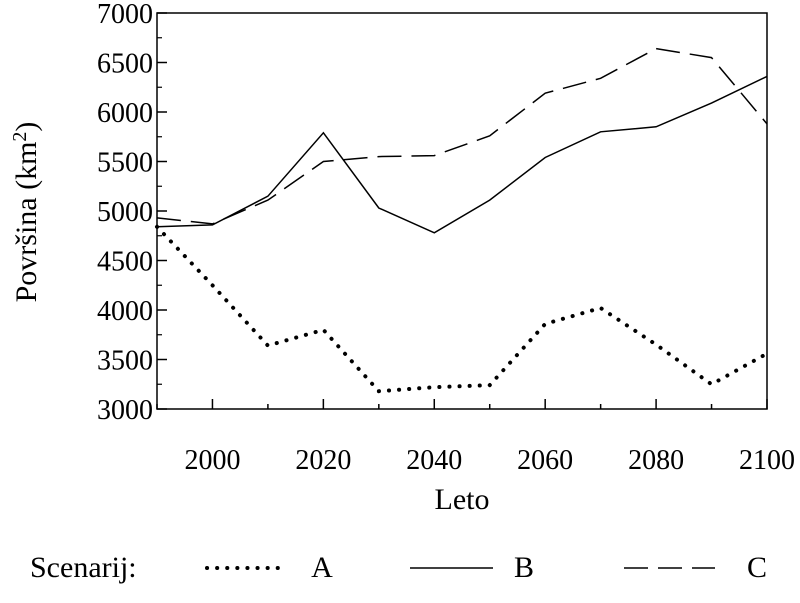  What do you see at coordinates (125, 15) in the screenshot?
I see `y-tick-label: 7000` at bounding box center [125, 15].